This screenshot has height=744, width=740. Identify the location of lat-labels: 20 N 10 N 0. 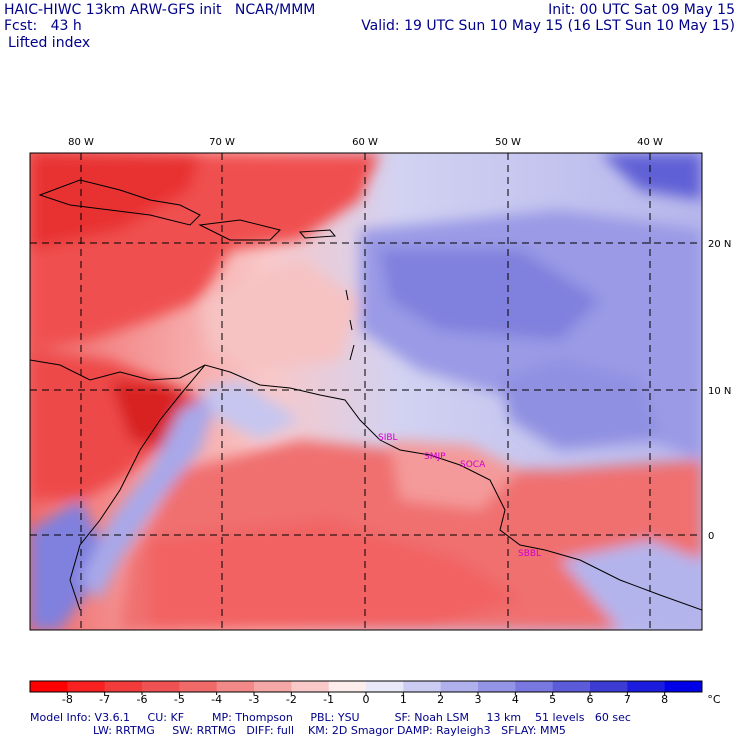
(719, 390).